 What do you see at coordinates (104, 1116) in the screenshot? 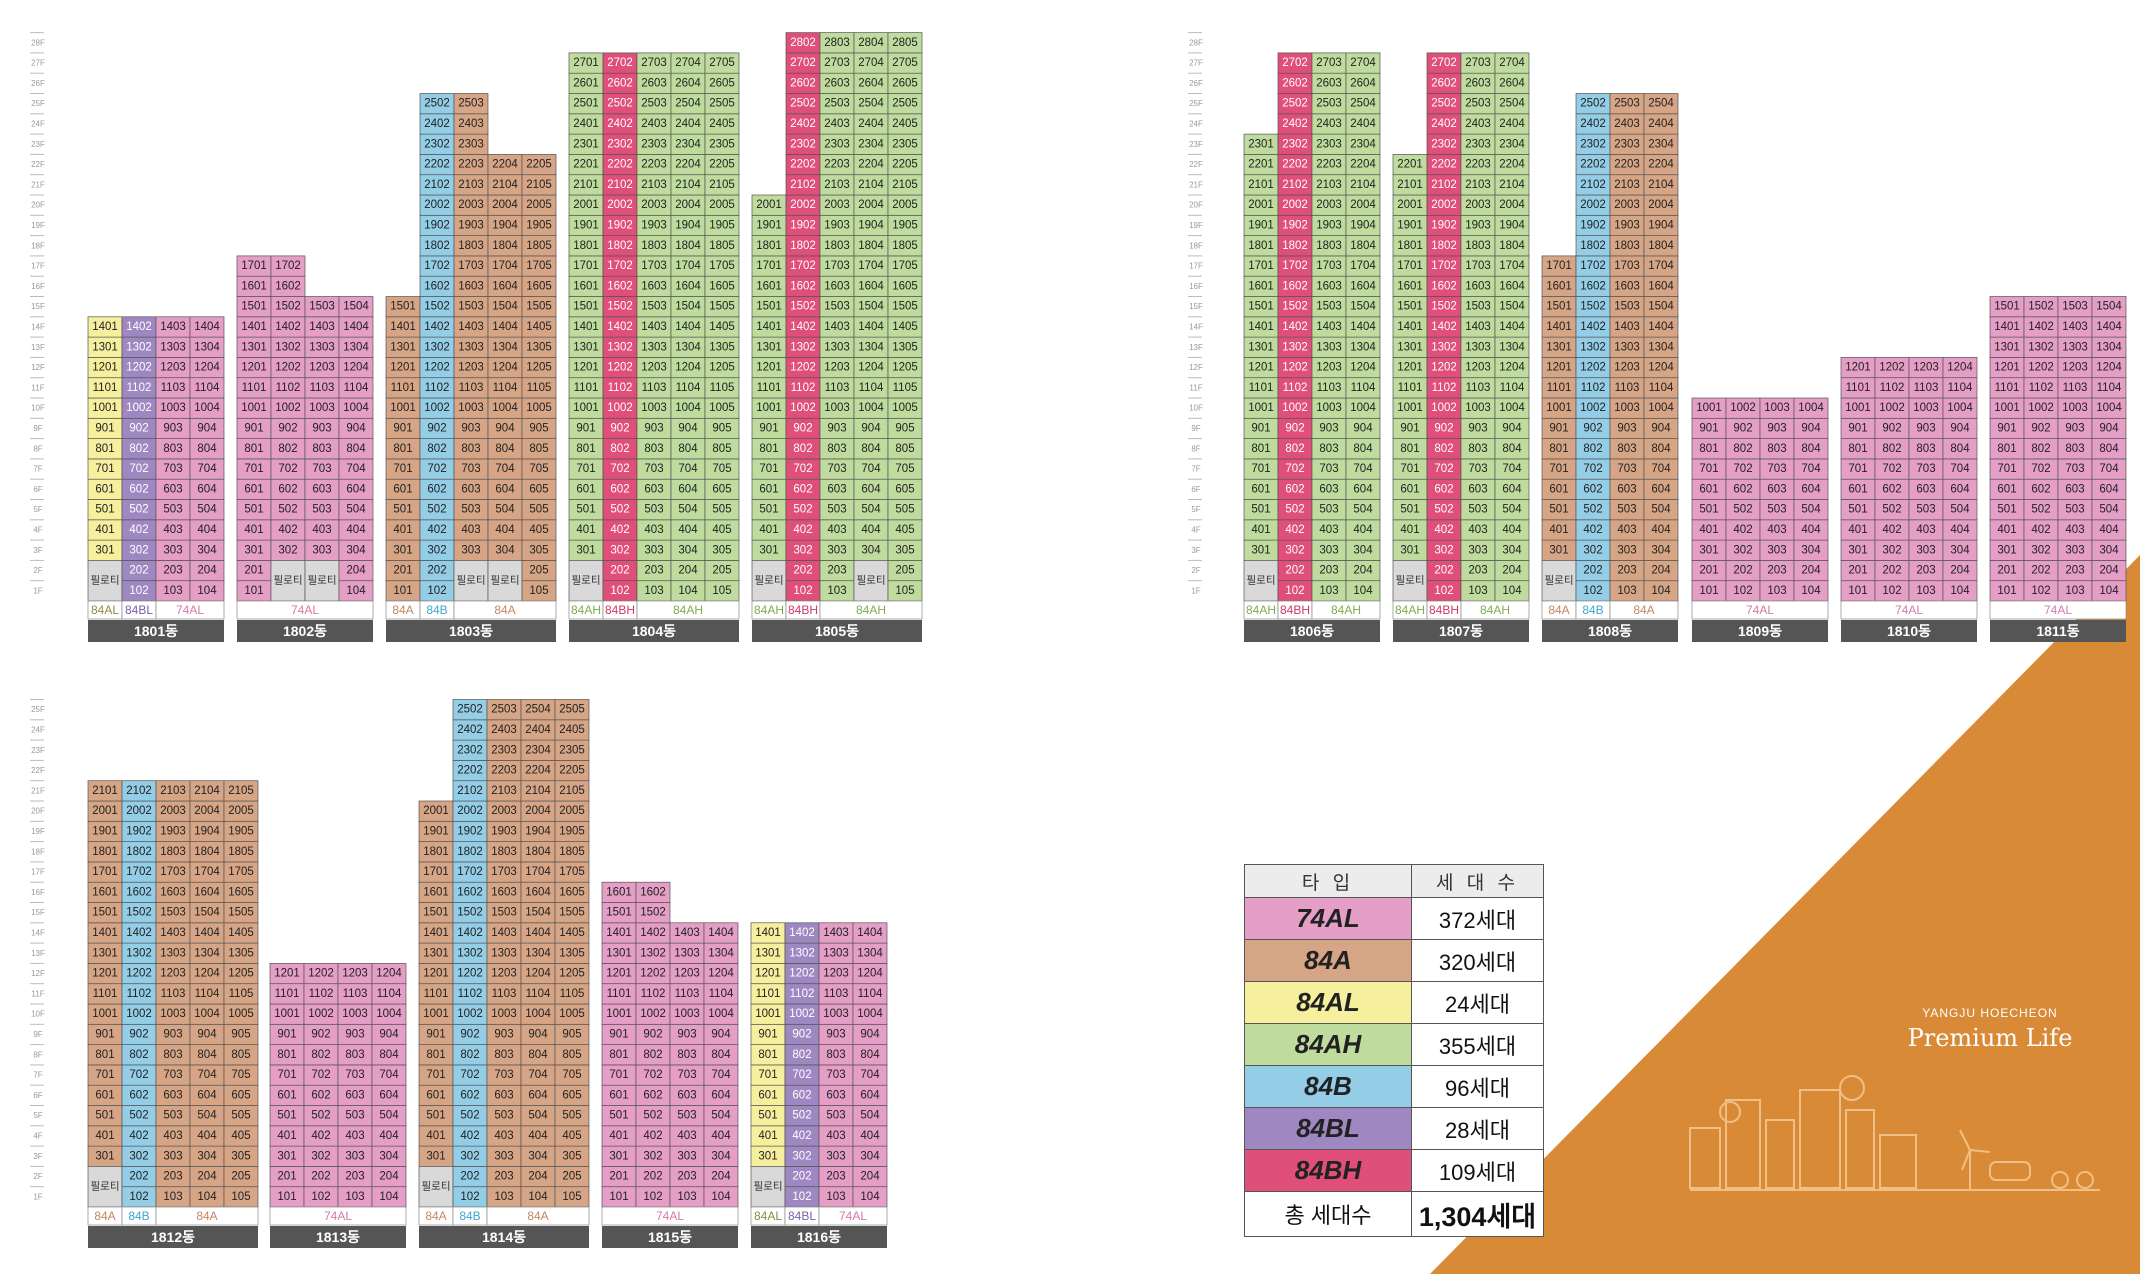
I see `unit-number: 501` at bounding box center [104, 1116].